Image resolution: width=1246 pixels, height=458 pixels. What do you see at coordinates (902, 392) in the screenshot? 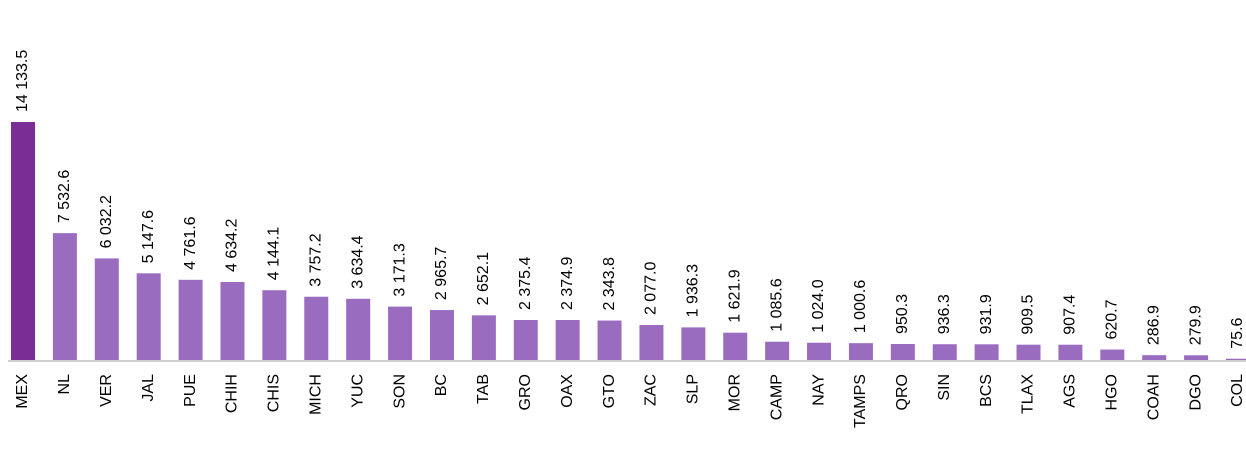
I see `x-tick-label: QRO` at bounding box center [902, 392].